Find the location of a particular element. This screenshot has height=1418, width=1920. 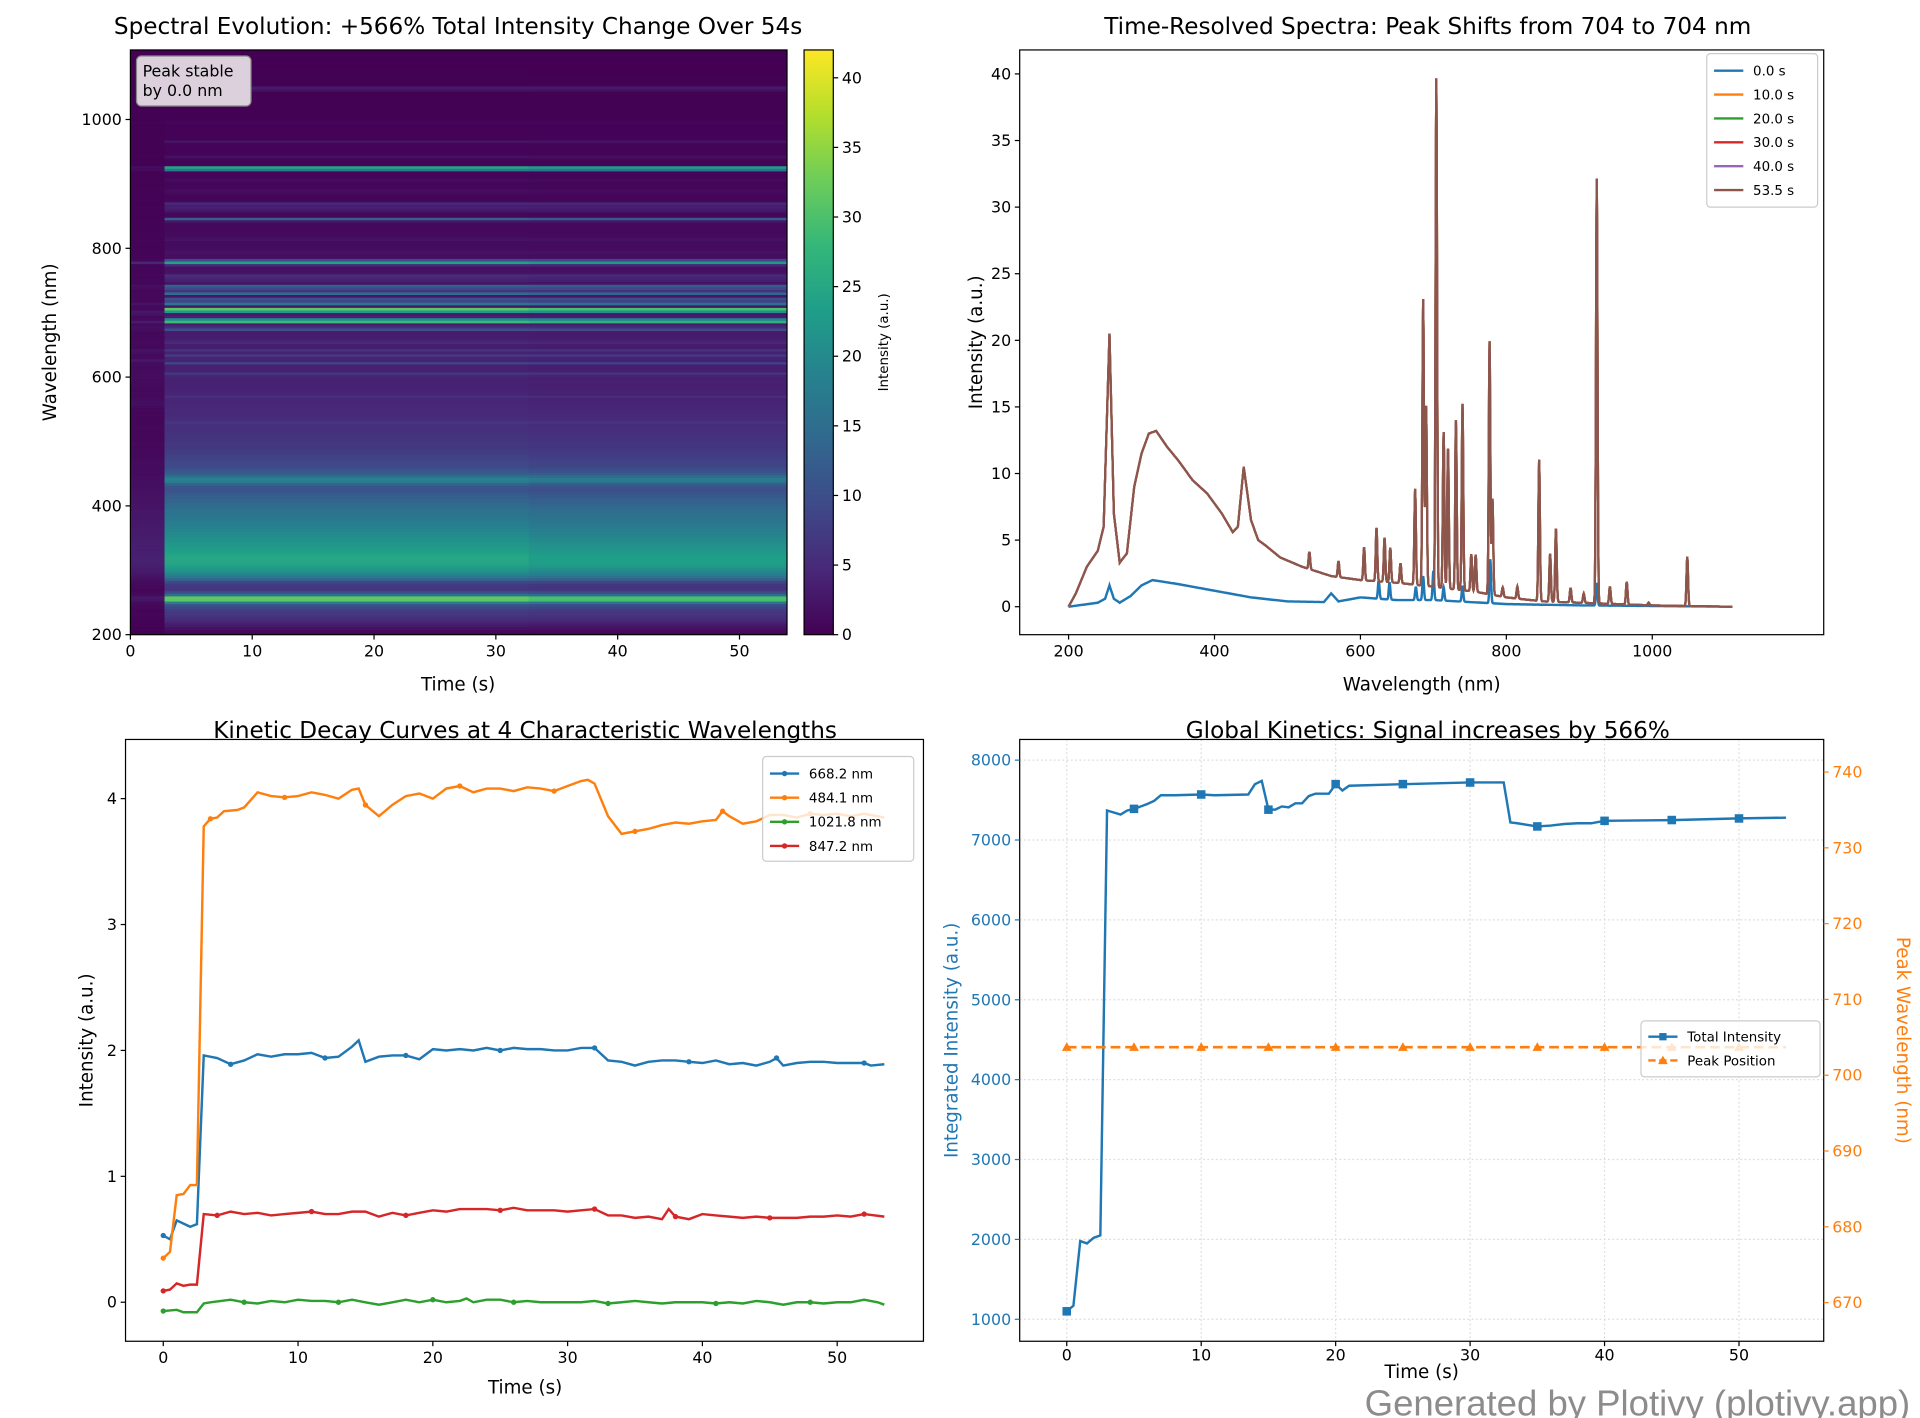

annotation-box is located at coordinates (193, 81).